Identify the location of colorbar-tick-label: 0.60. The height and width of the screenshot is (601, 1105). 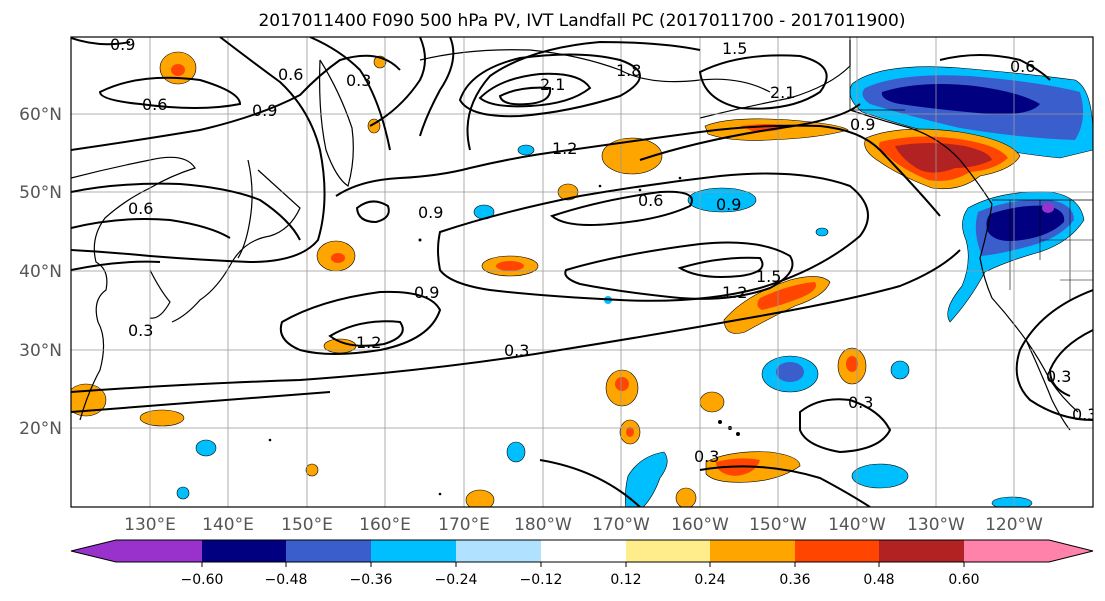
(963, 580).